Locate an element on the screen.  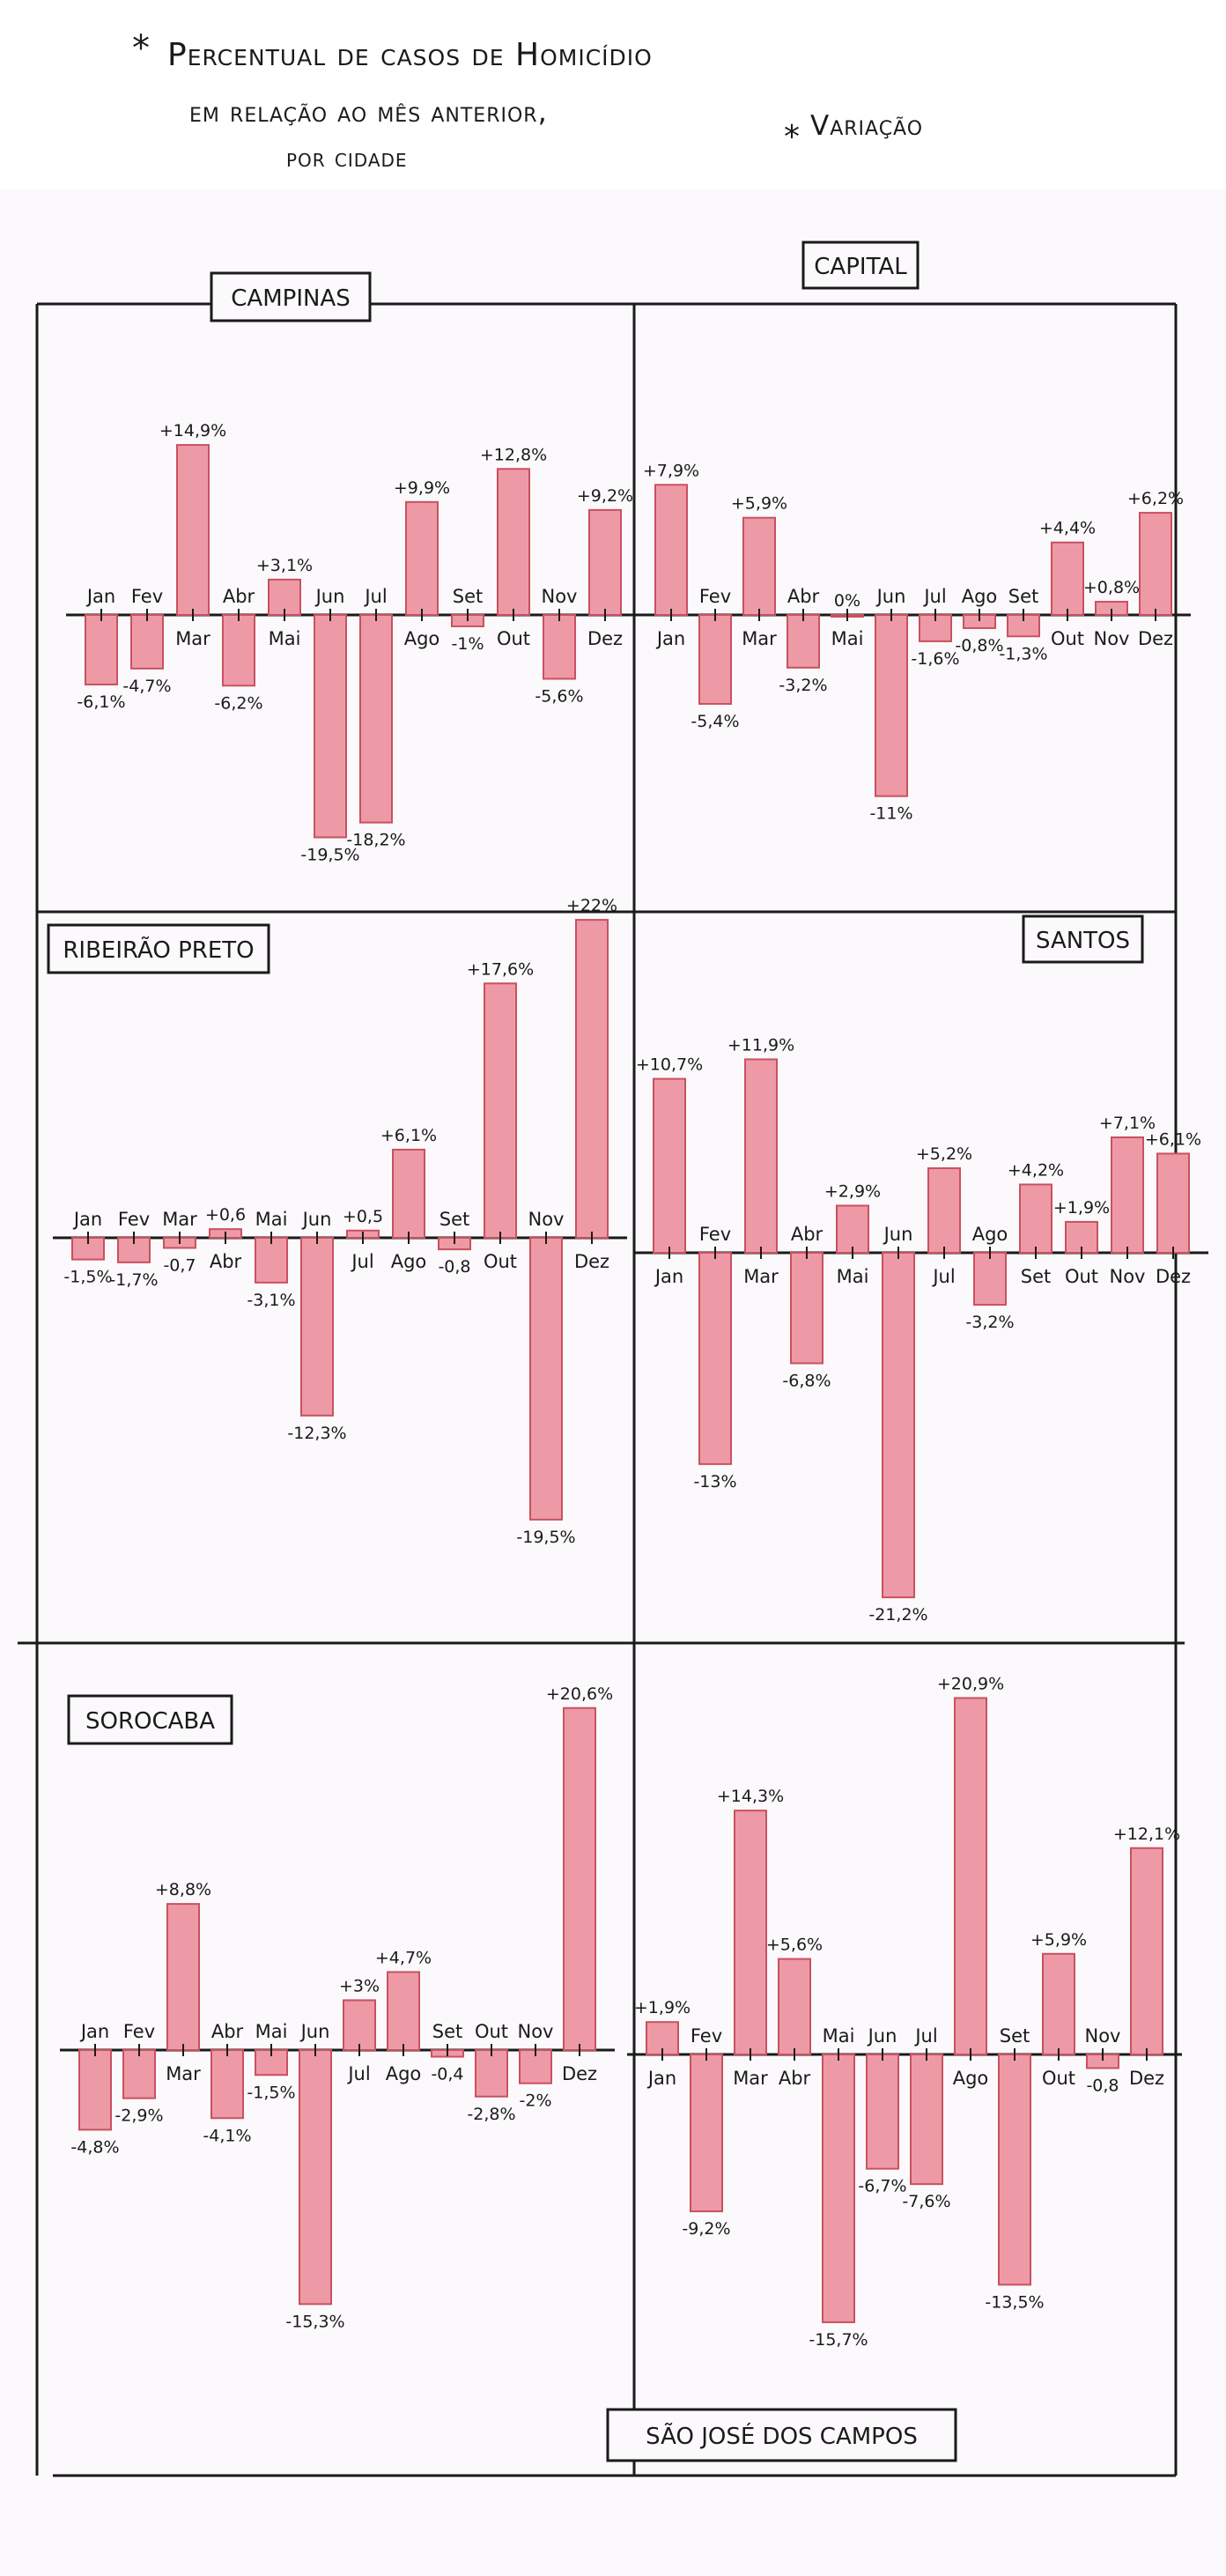
data-label: +4,2% is located at coordinates (1036, 1171).